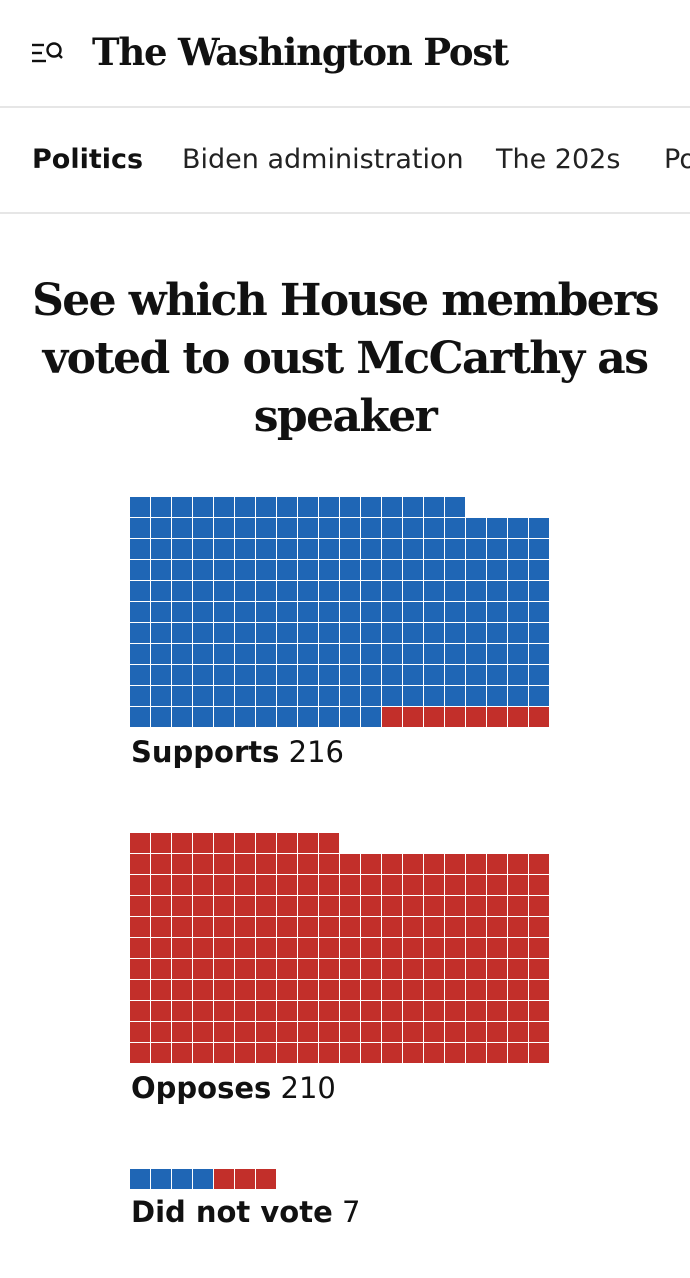 This screenshot has width=690, height=1278. I want to click on site-logo: The Washington Post, so click(300, 52).